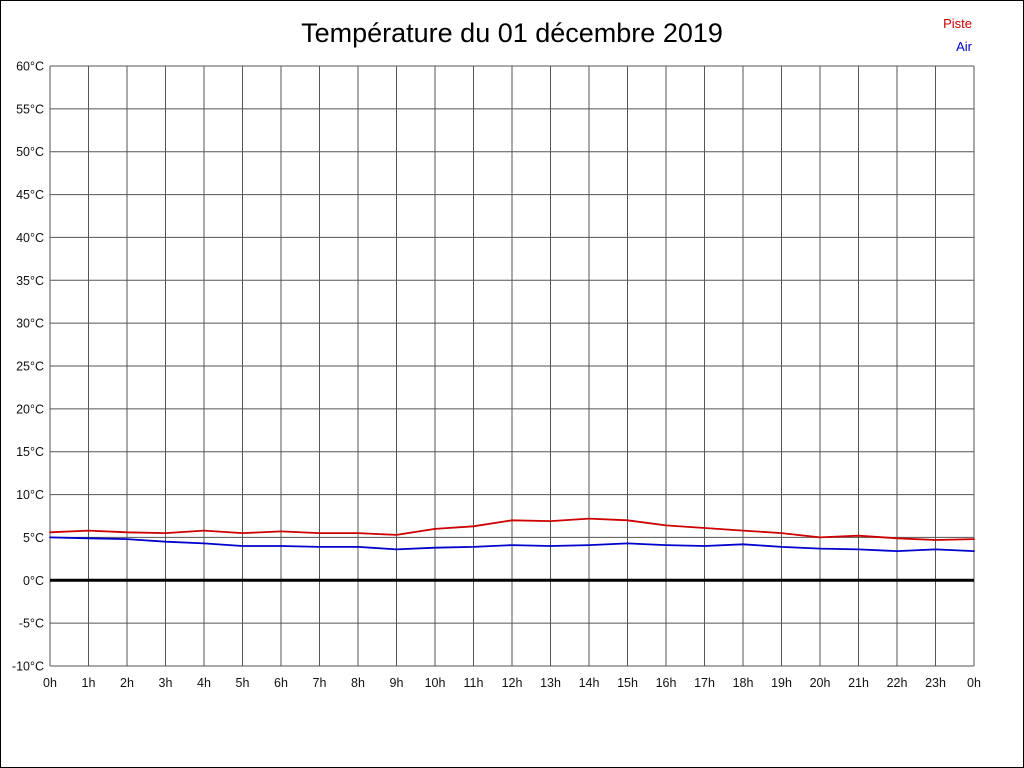 Image resolution: width=1024 pixels, height=768 pixels. Describe the element at coordinates (964, 46) in the screenshot. I see `legend-item-air: Air` at that location.